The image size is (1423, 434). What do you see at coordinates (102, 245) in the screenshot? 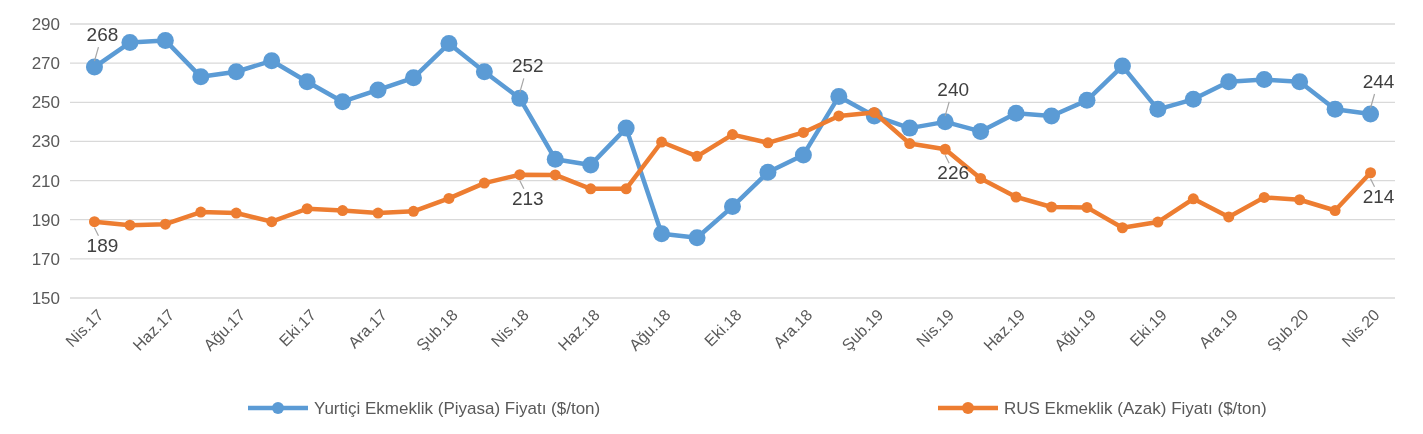
I see `data-label: 189` at bounding box center [102, 245].